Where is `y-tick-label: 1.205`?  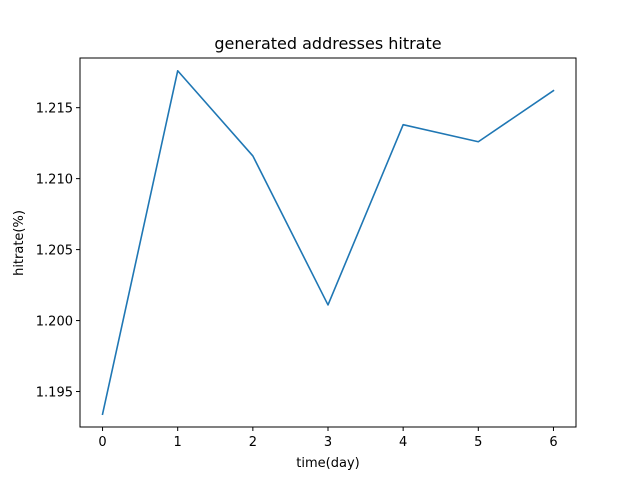
y-tick-label: 1.205 is located at coordinates (54, 251).